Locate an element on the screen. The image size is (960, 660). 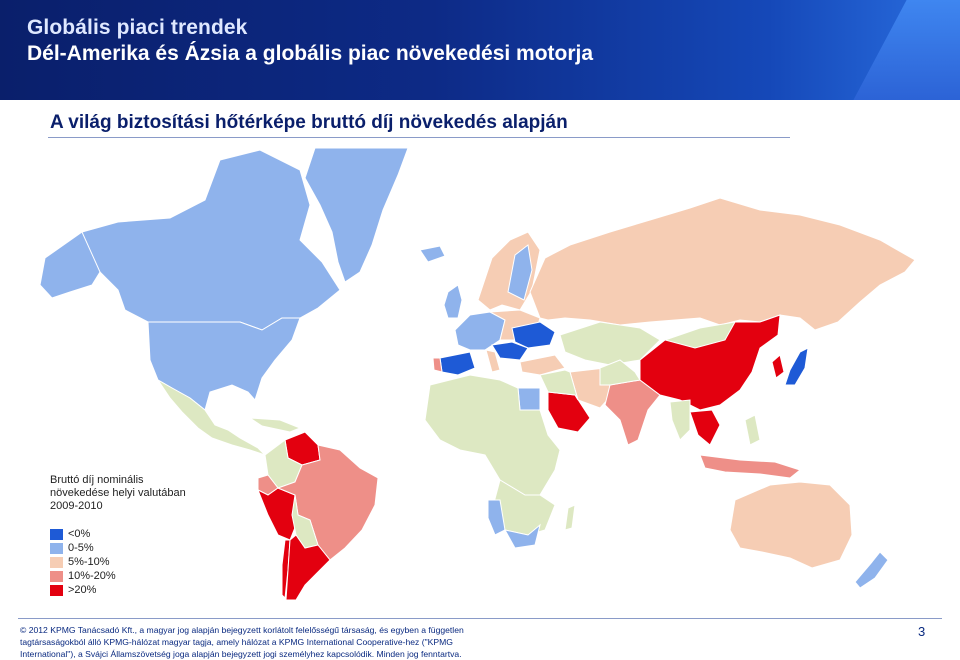
region-indochina is located at coordinates (680, 420).